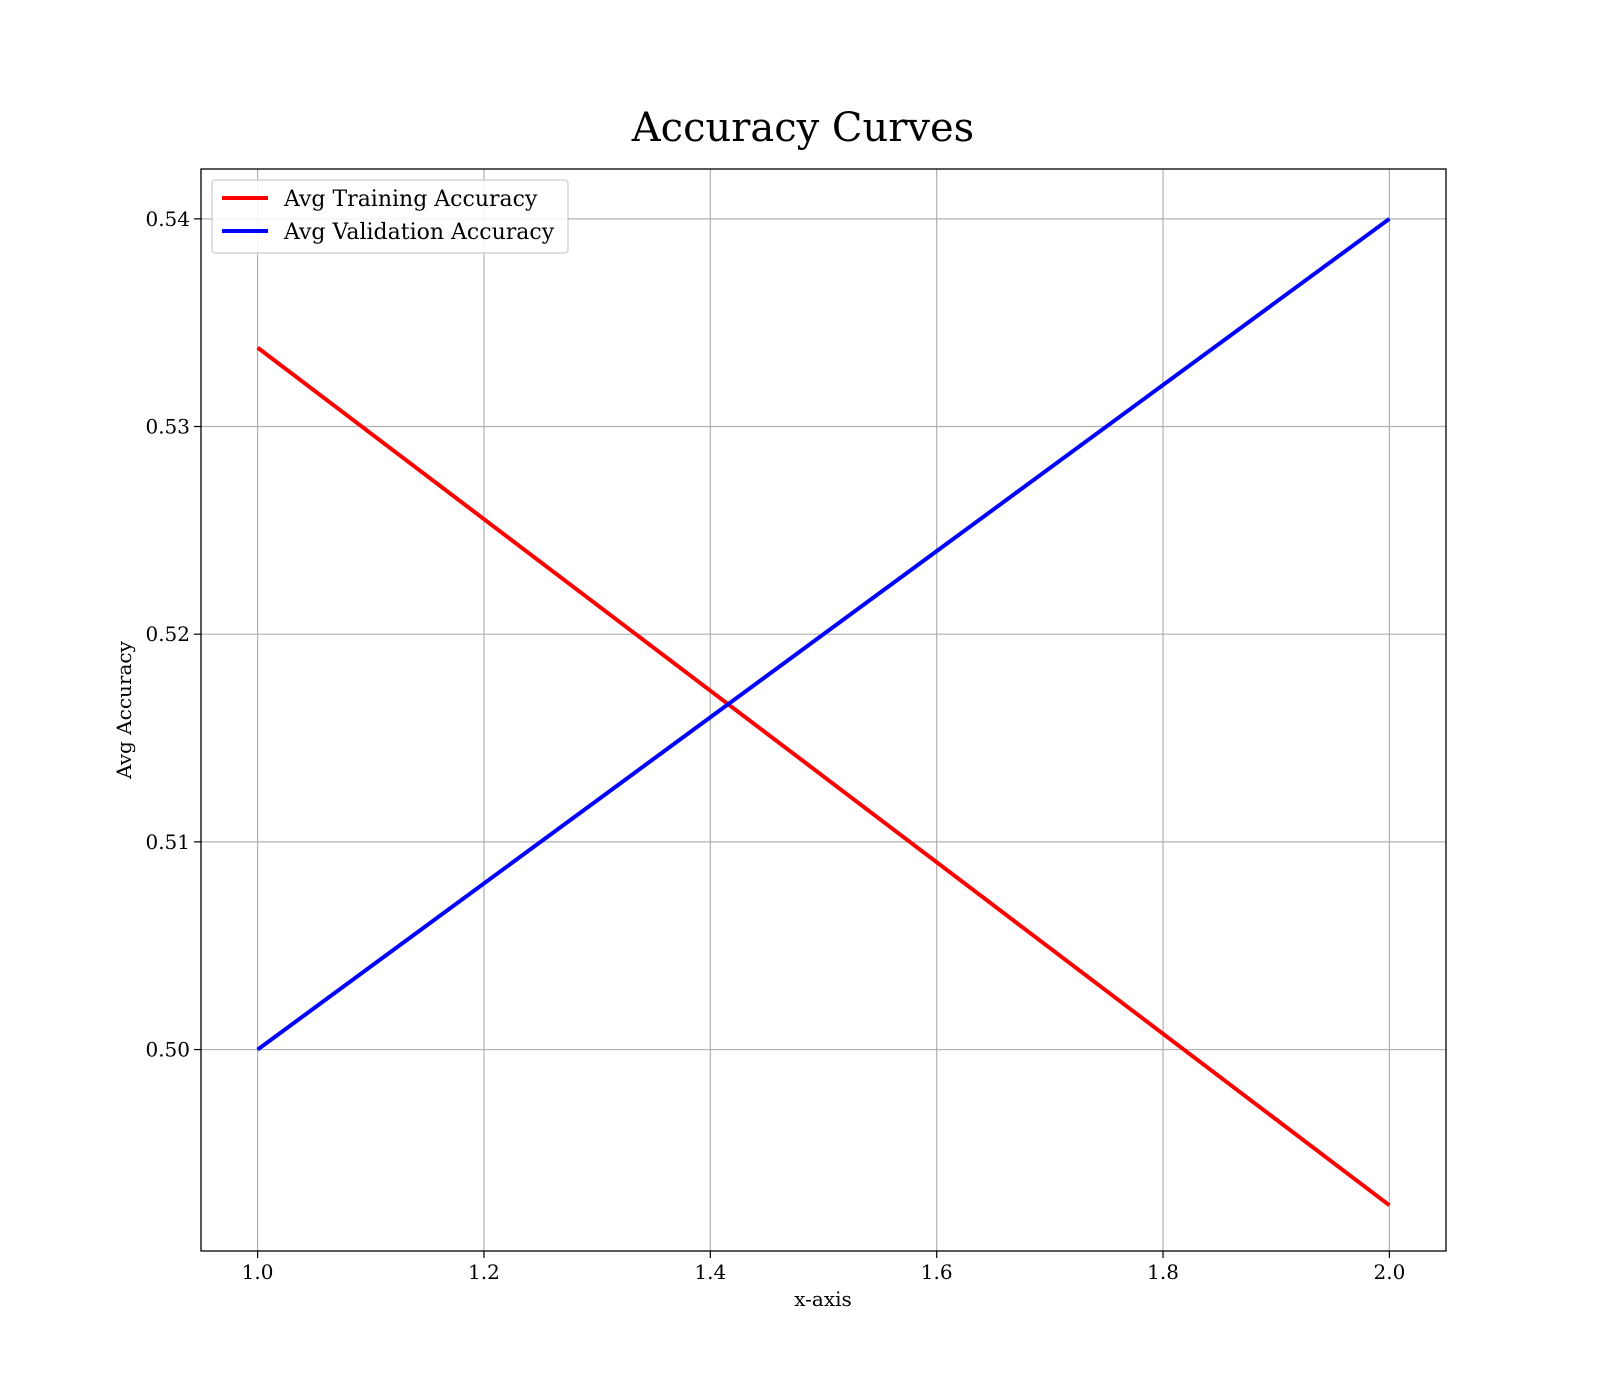 The height and width of the screenshot is (1400, 1600). I want to click on y-axis-label: Avg Accuracy, so click(124, 710).